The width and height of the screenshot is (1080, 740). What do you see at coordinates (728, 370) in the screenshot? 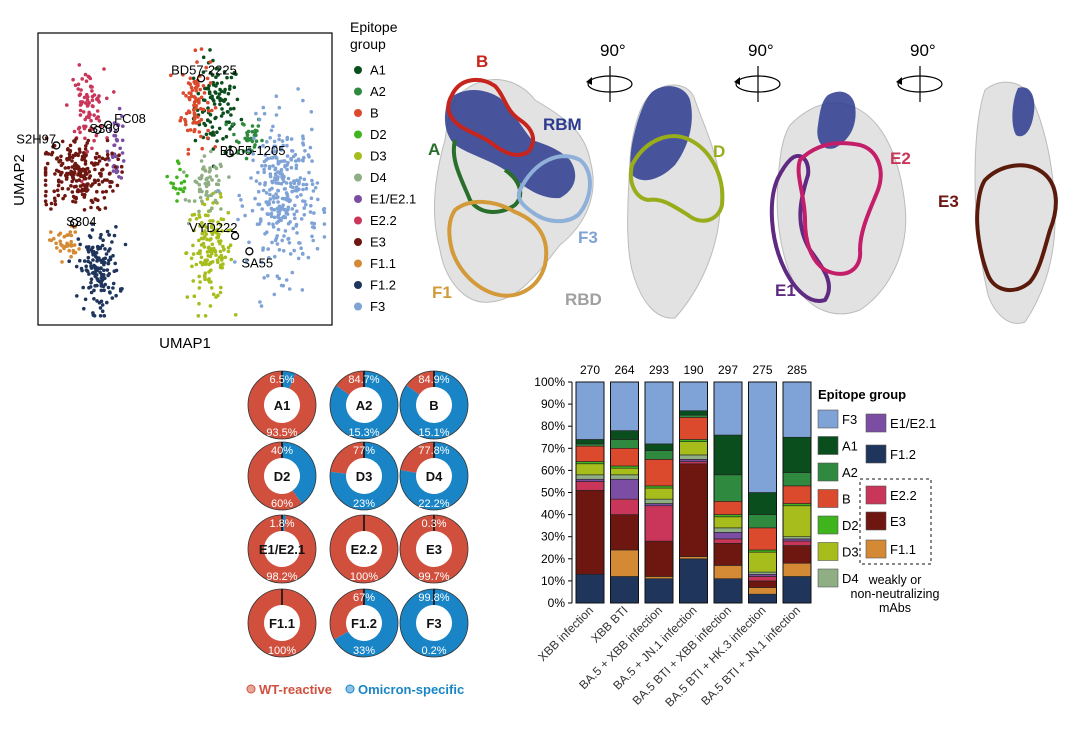
I see `bar-total-ba-5-bti-xbb-infection: 297` at bounding box center [728, 370].